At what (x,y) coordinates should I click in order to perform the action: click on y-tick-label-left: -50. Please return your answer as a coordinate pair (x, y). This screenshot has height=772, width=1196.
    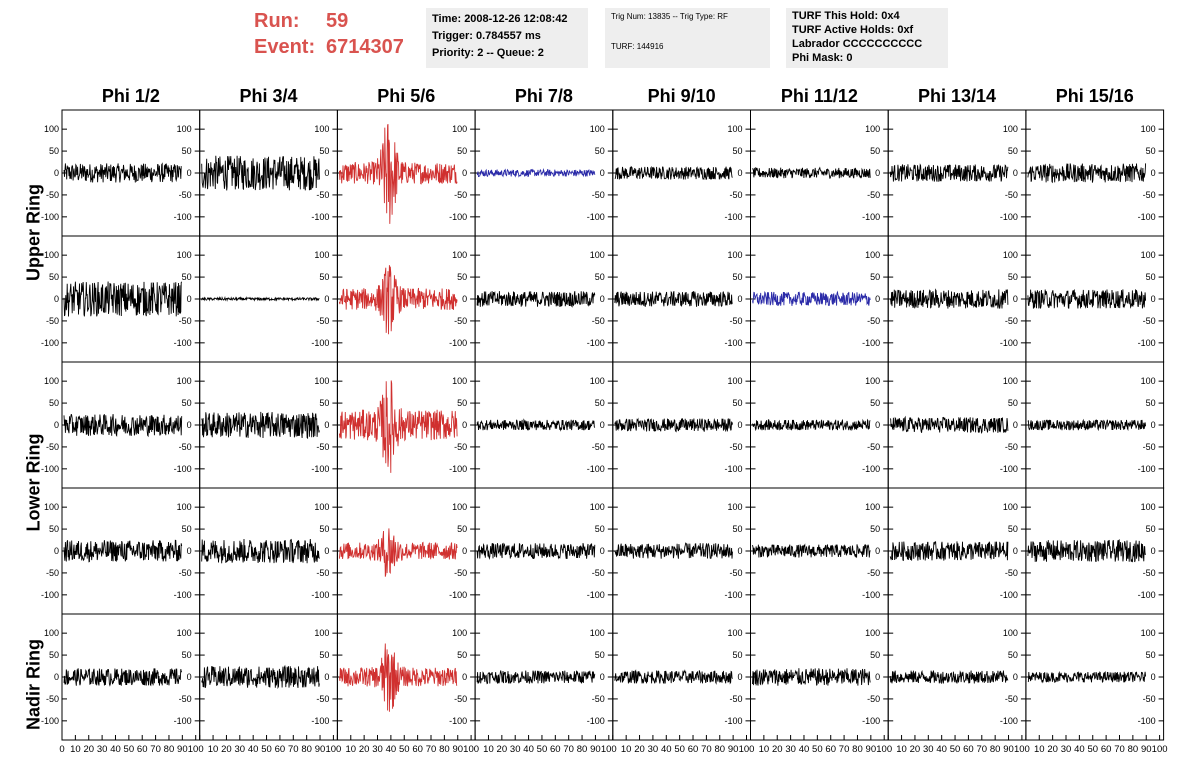
    Looking at the image, I should click on (52, 321).